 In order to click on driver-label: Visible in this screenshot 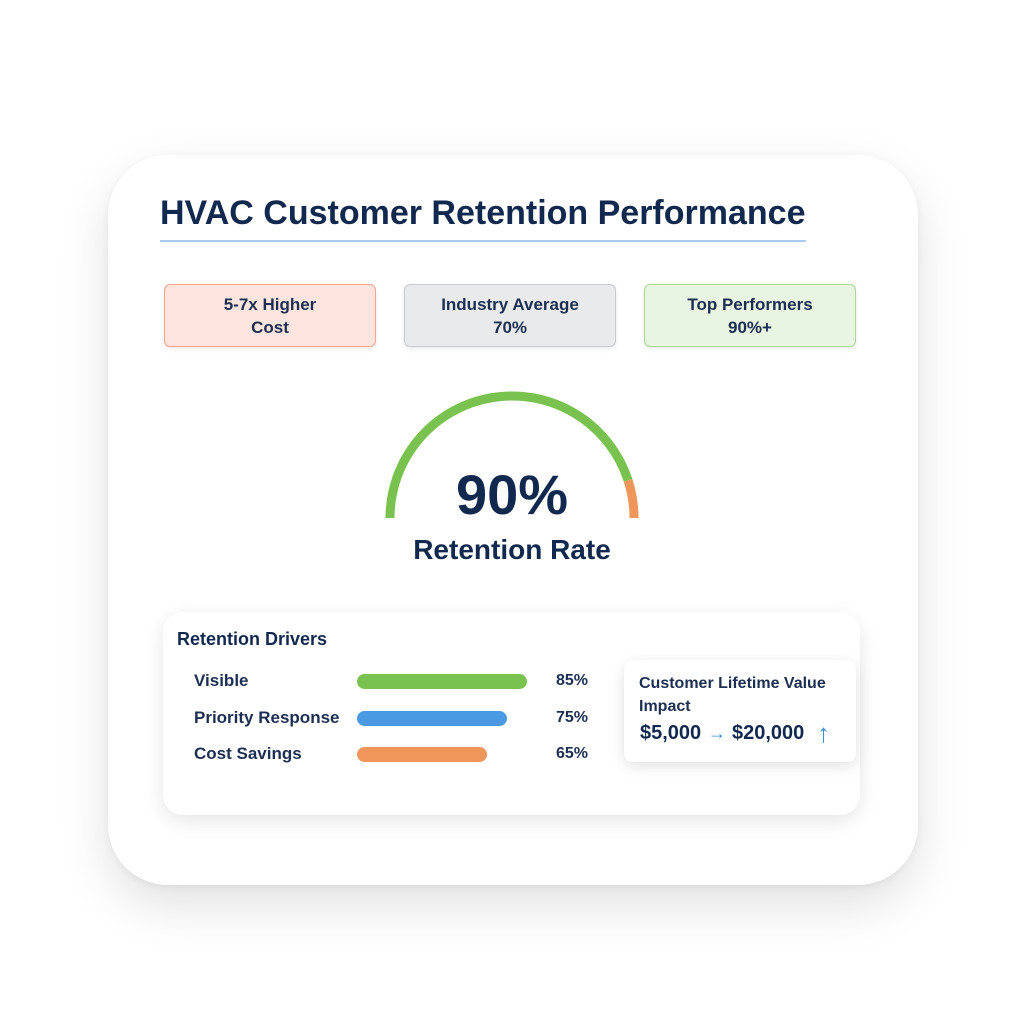, I will do `click(221, 680)`.